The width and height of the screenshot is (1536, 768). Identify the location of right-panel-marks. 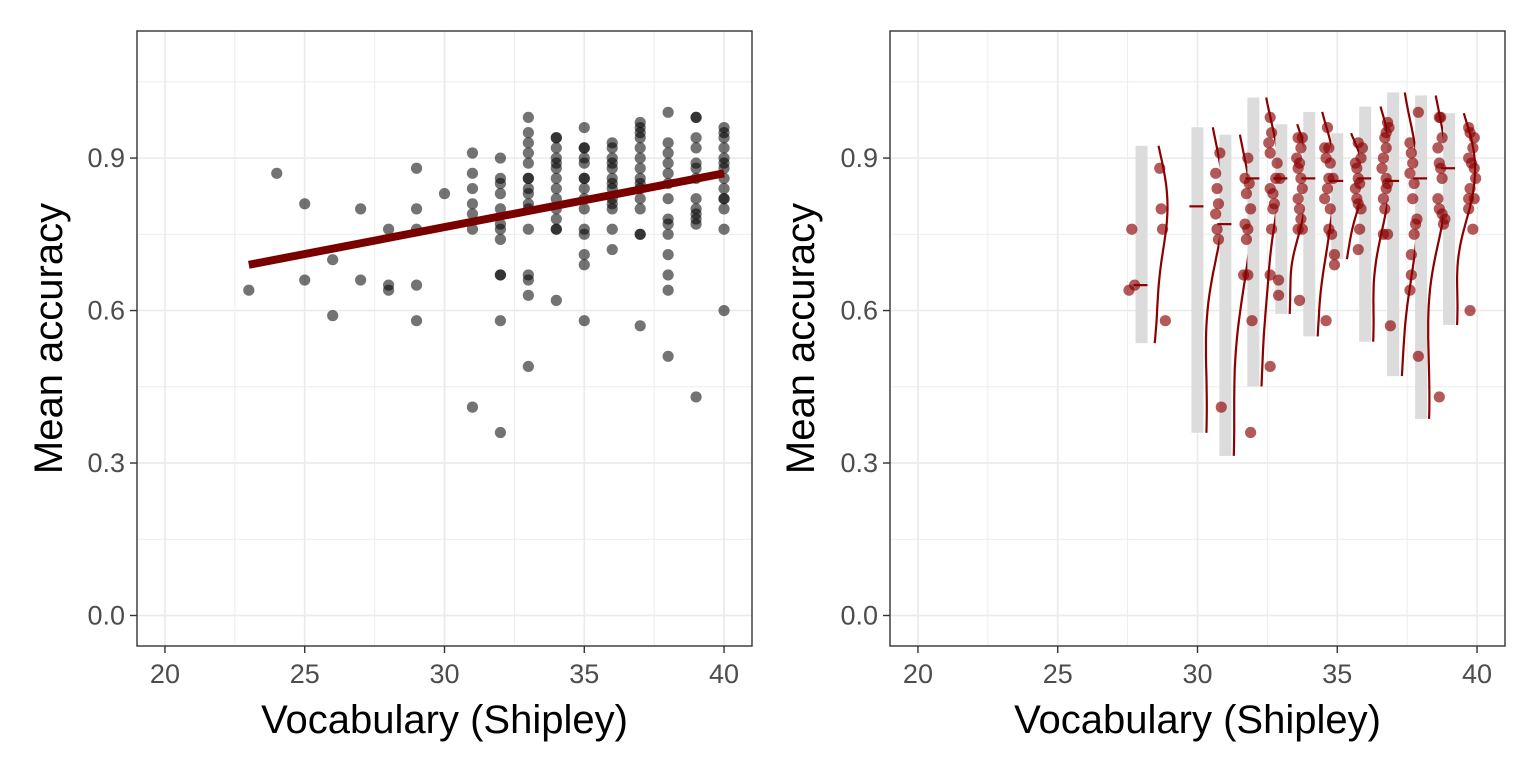
(1302, 272).